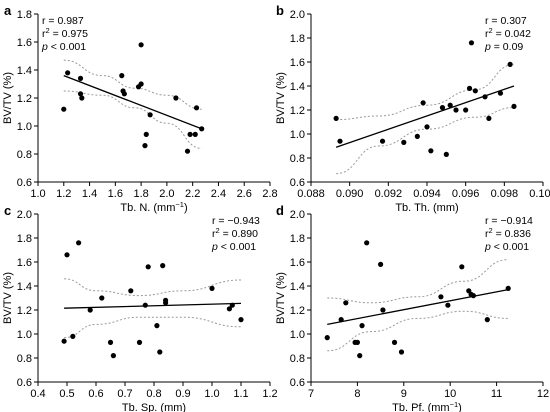  What do you see at coordinates (505, 194) in the screenshot?
I see `x-tick-label: 0.098` at bounding box center [505, 194].